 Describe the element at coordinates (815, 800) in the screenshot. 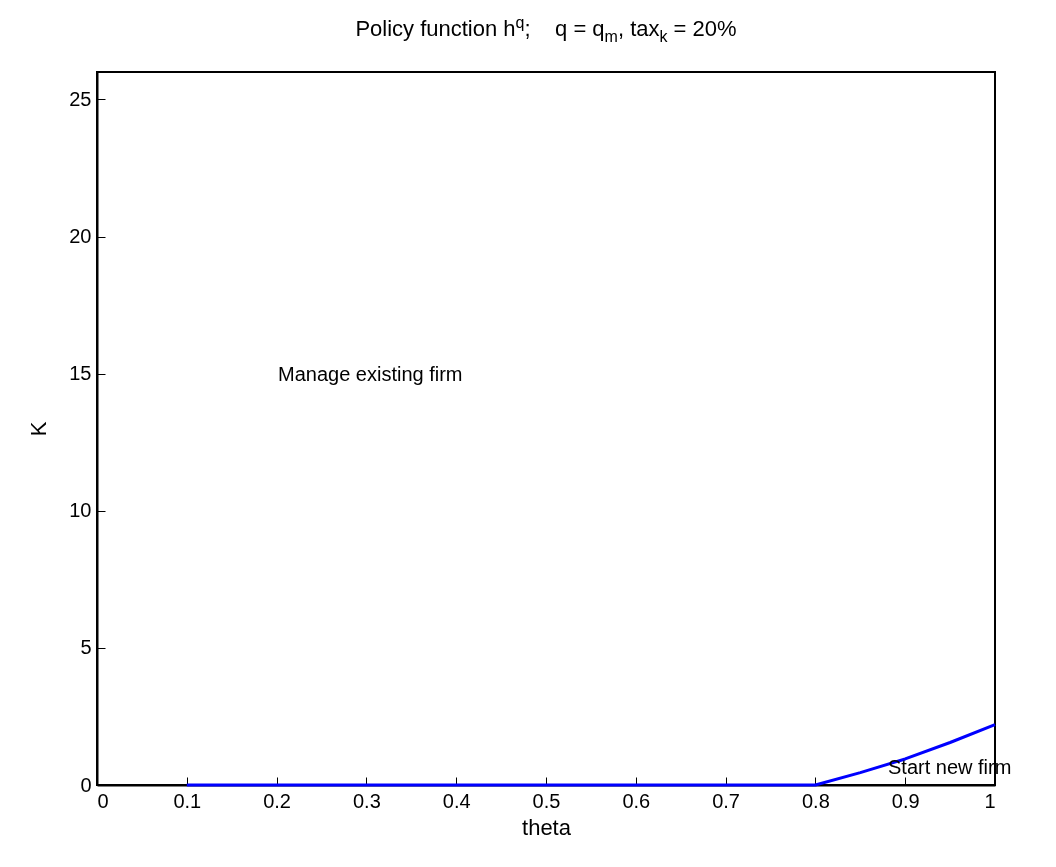

I see `x-tick-label: 0.8` at that location.